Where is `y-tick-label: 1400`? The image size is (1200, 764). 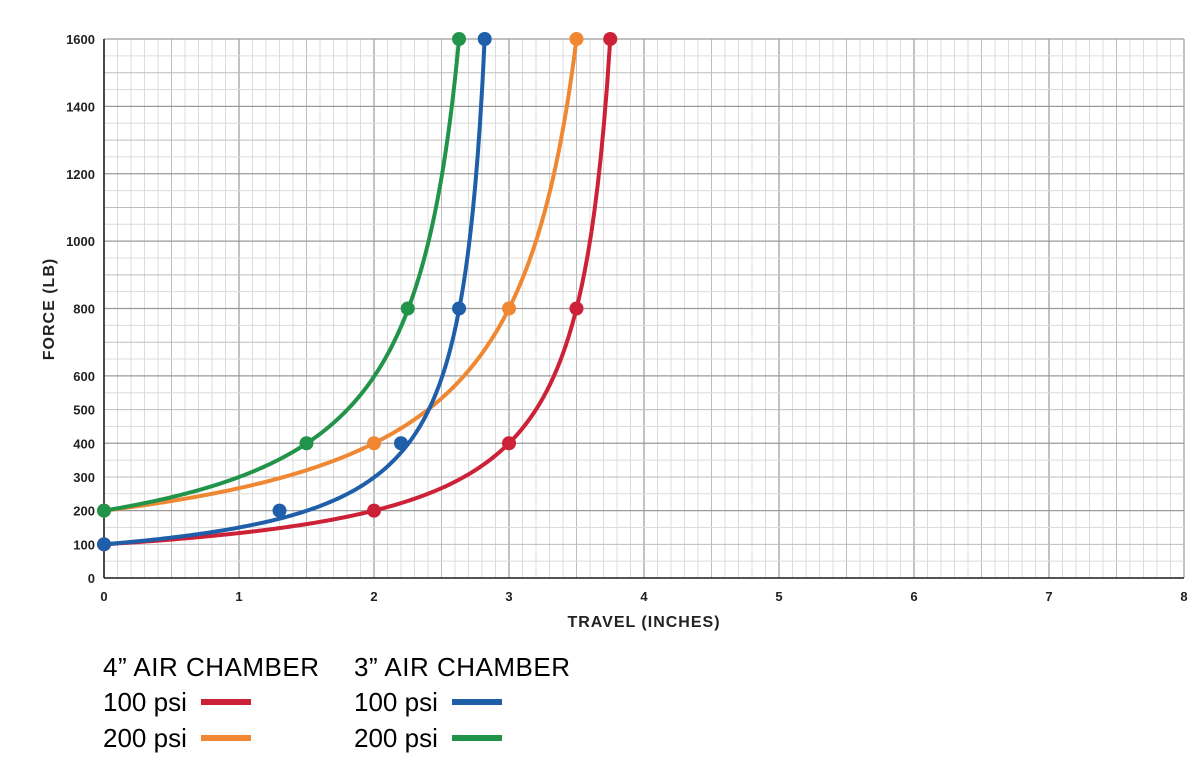 y-tick-label: 1400 is located at coordinates (80, 106).